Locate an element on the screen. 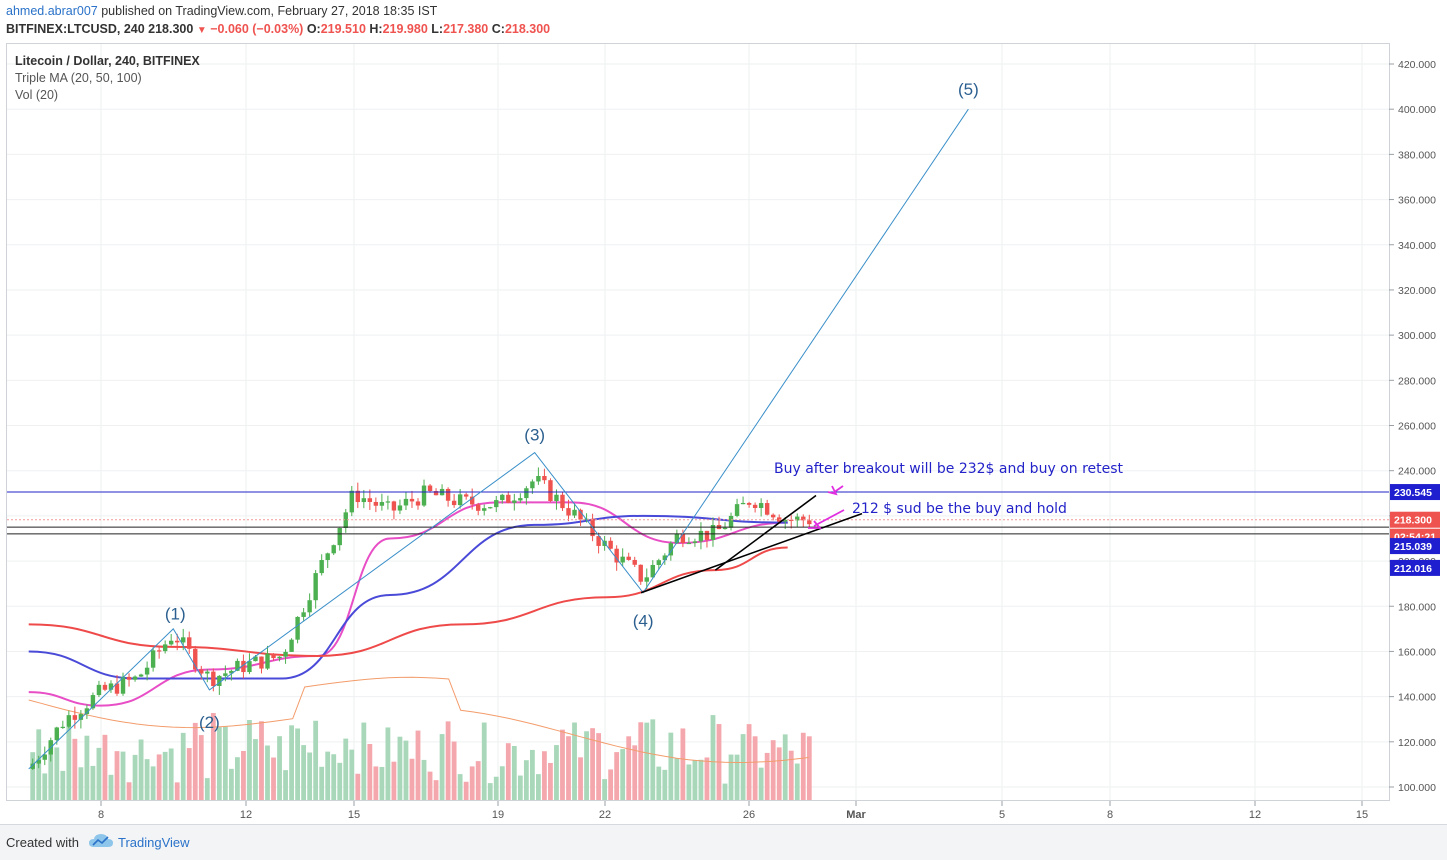  legend-triple-ma: Triple MA (20, 50, 100) is located at coordinates (78, 78).